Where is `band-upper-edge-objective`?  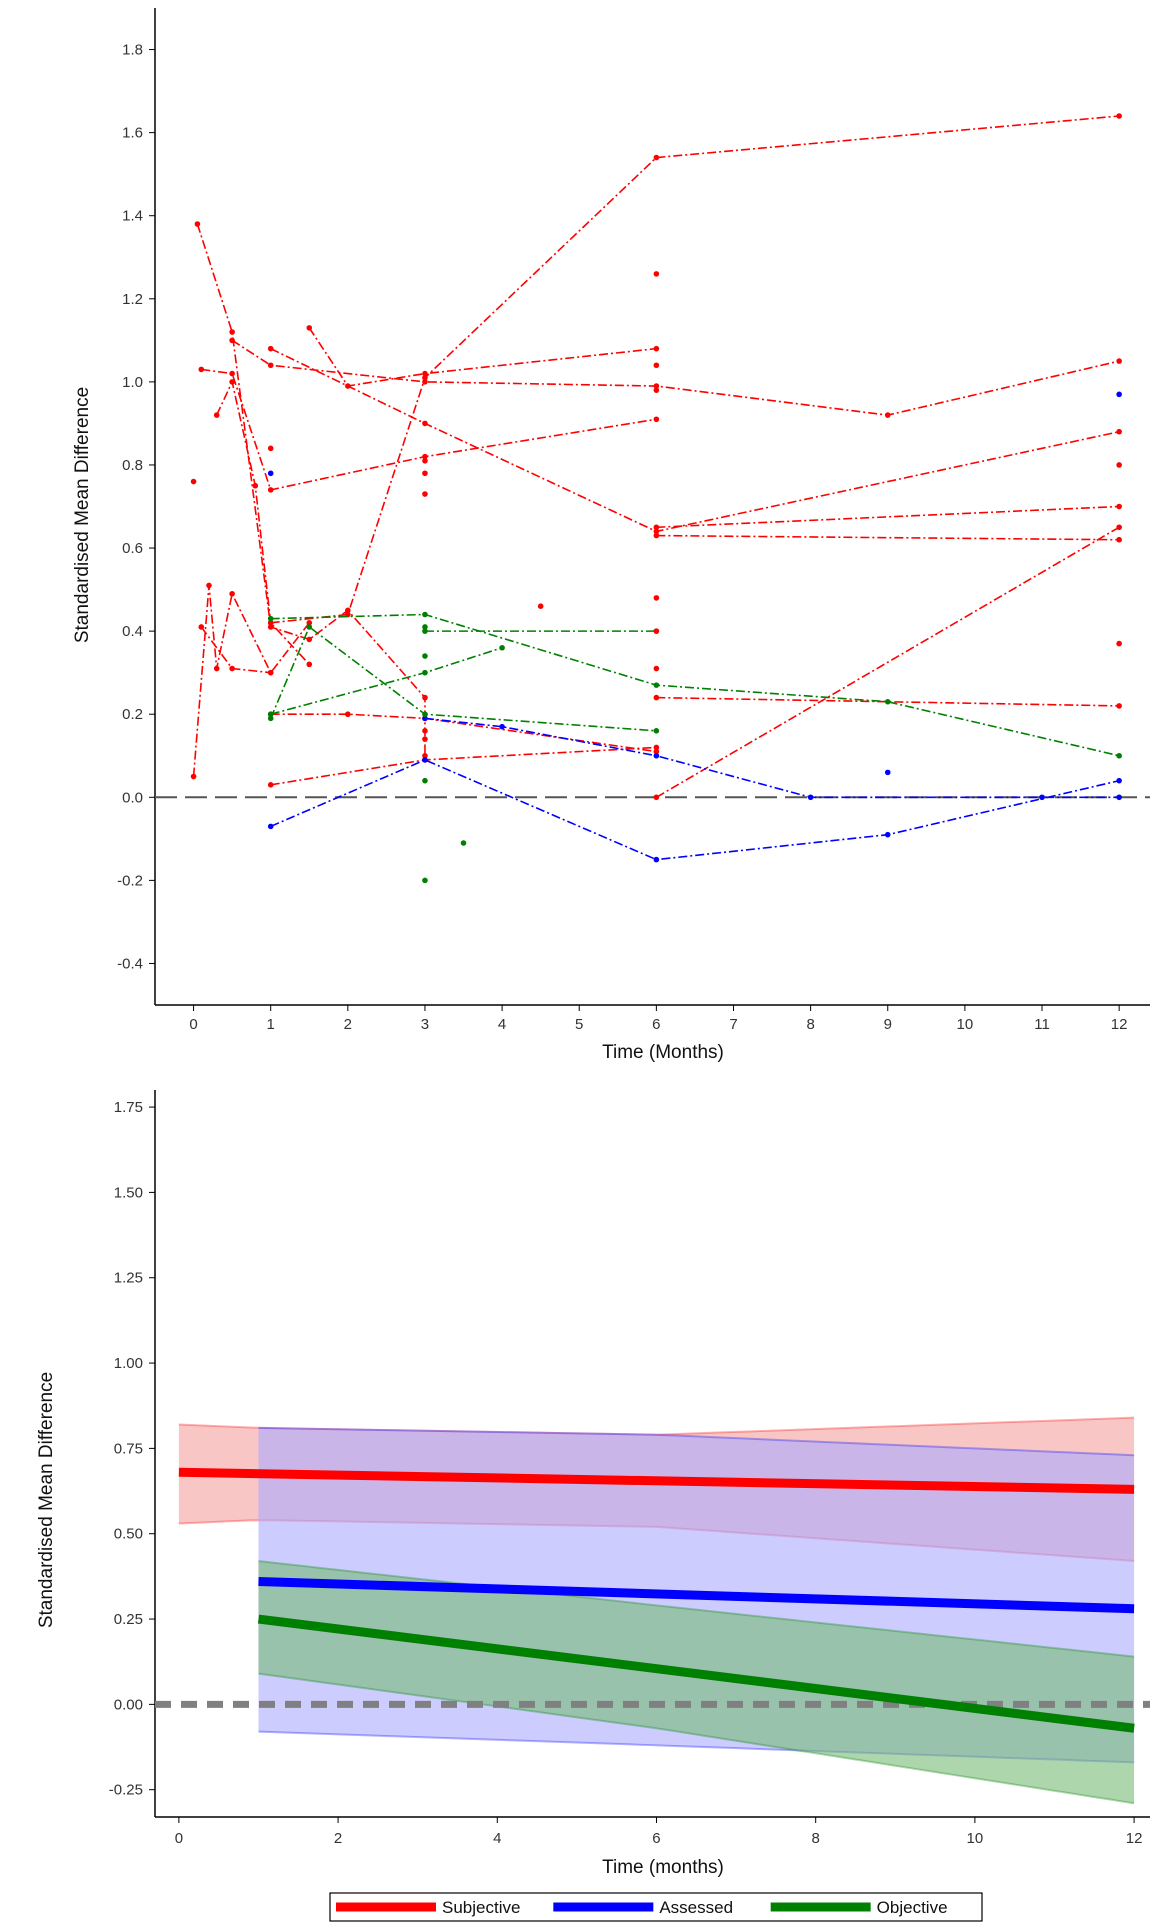
band-upper-edge-objective is located at coordinates (696, 1609).